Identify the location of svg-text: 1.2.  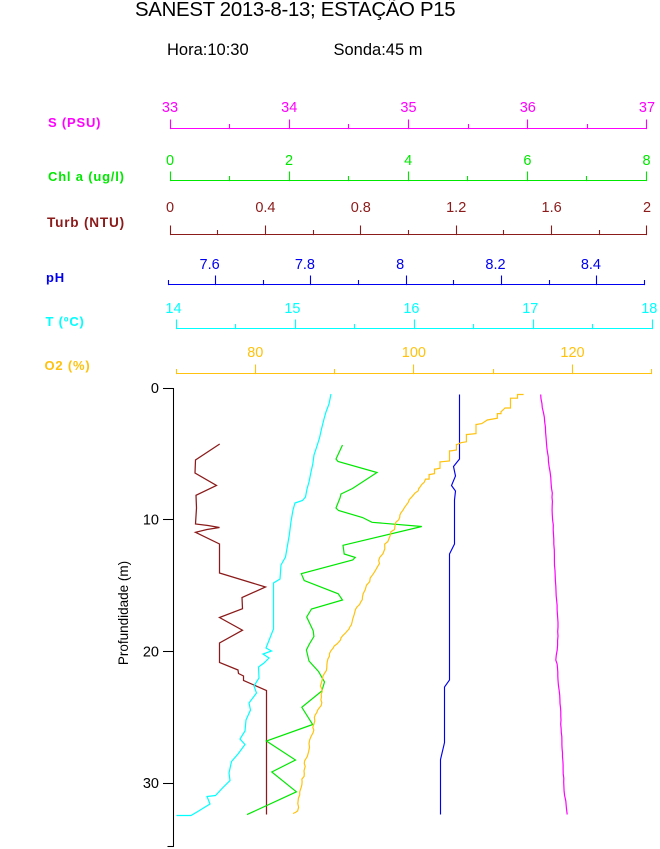
(456, 208).